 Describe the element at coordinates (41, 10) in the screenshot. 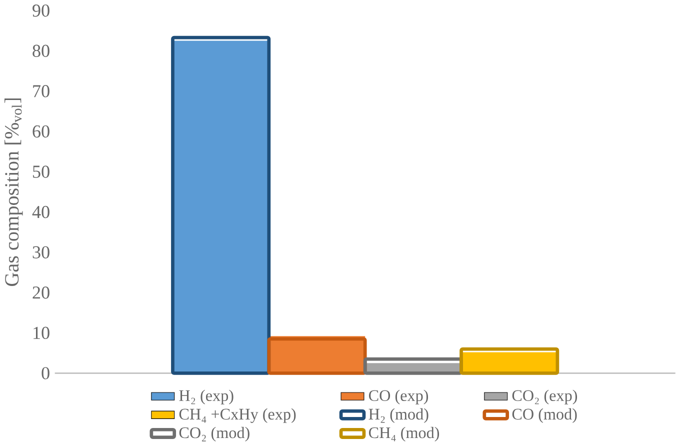

I see `y-tick-label: 90` at that location.